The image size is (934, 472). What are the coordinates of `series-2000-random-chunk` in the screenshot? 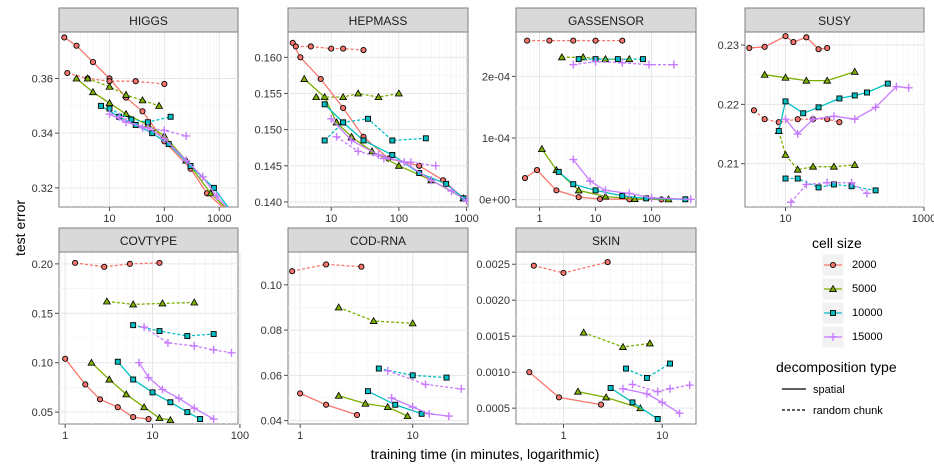 It's located at (117, 264).